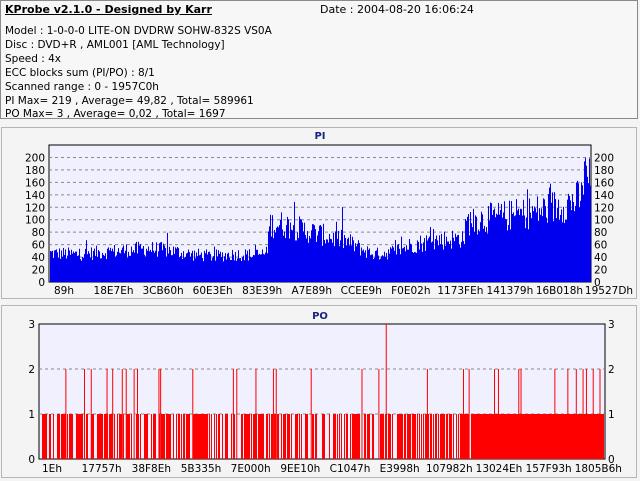  I want to click on x-tick-label: 83E39h, so click(262, 291).